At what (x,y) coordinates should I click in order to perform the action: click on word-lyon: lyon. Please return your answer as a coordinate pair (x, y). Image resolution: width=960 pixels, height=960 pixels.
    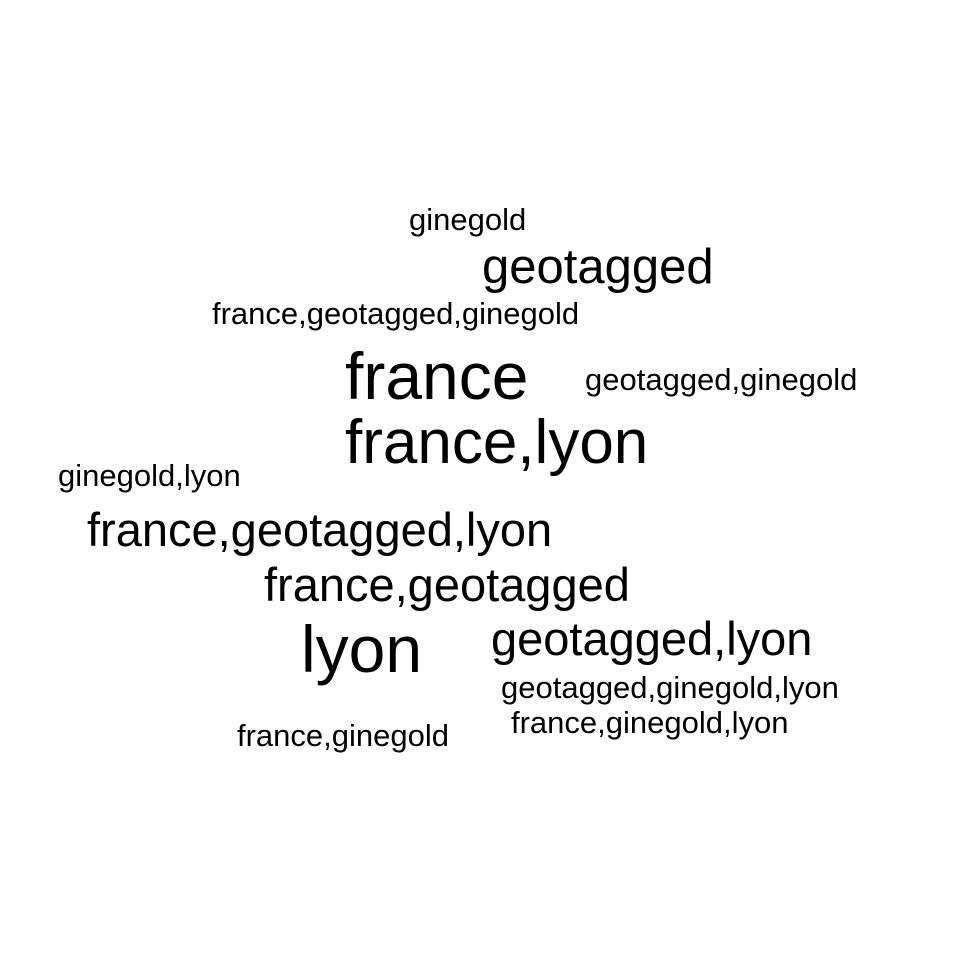
    Looking at the image, I should click on (362, 649).